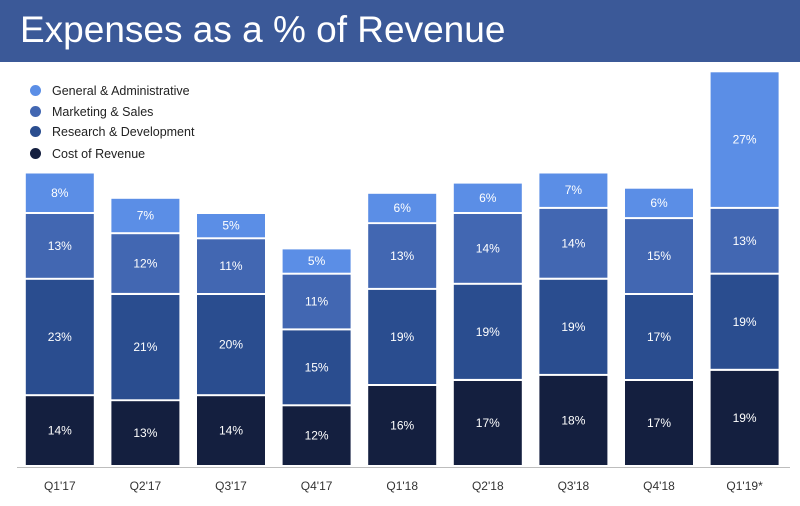 The image size is (800, 506). I want to click on legend-swatch-cost-of-revenue, so click(35, 153).